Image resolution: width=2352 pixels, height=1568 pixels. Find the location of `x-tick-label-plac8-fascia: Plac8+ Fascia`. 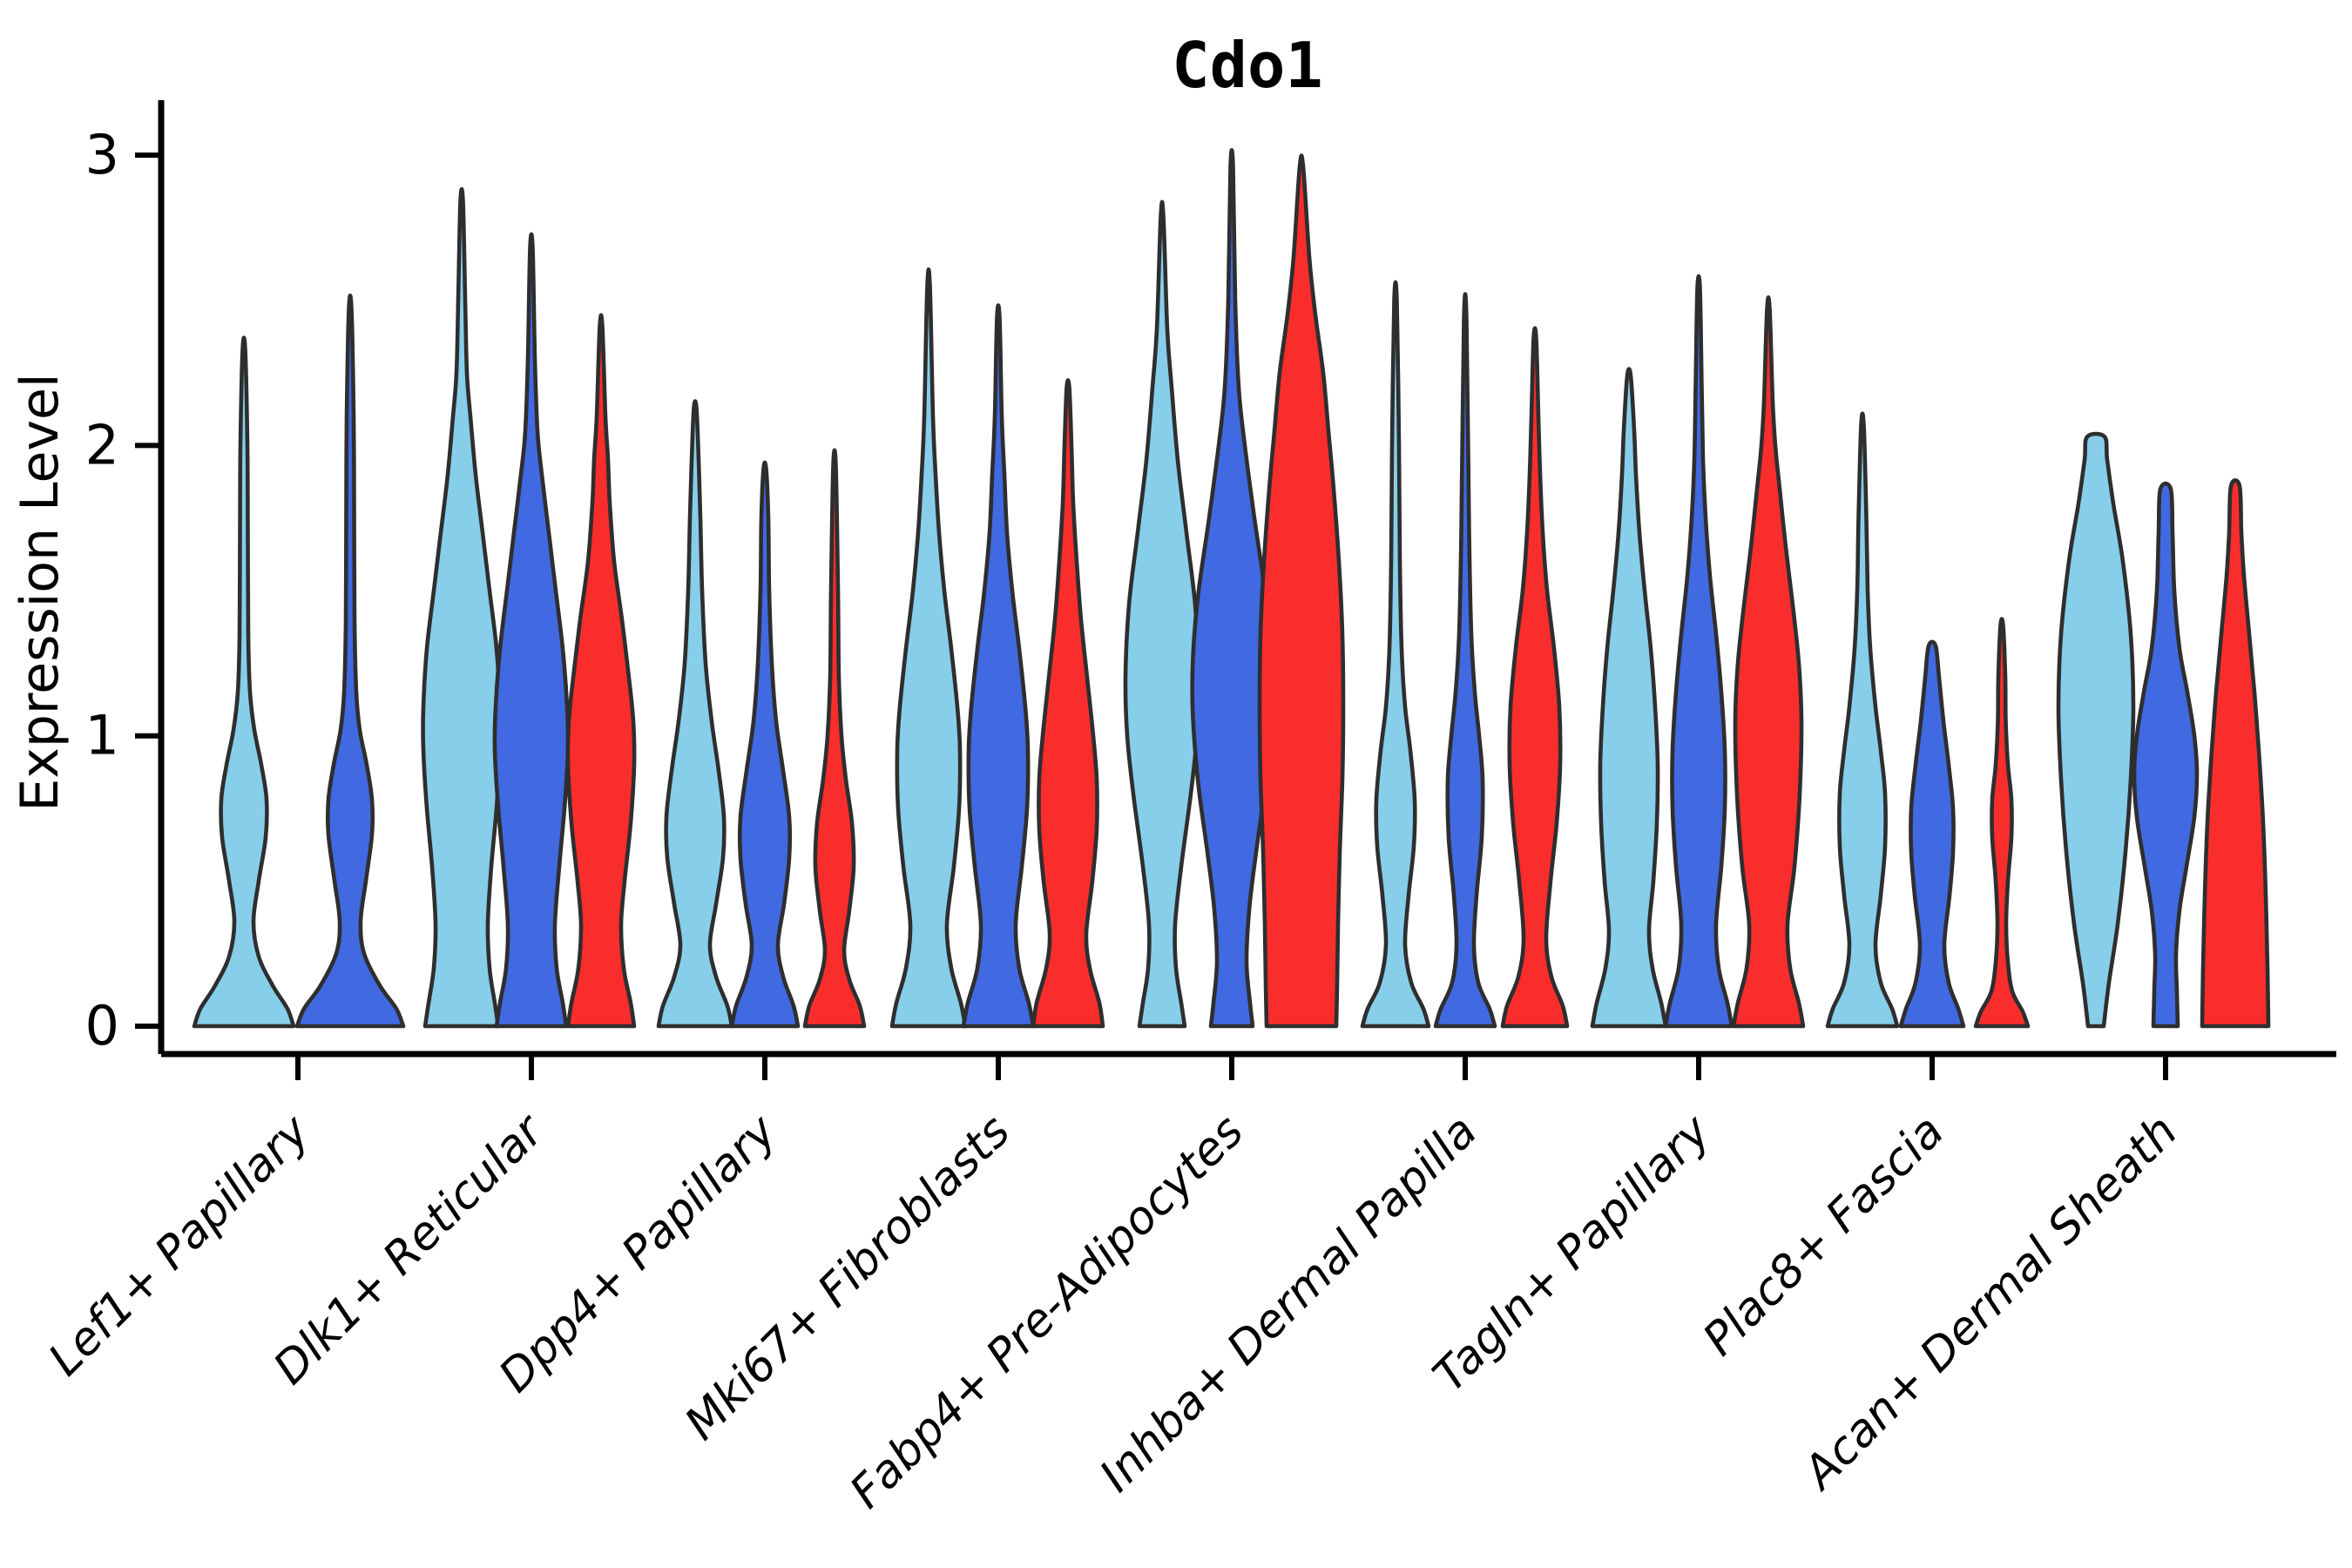

x-tick-label-plac8-fascia: Plac8+ Fascia is located at coordinates (1823, 1235).